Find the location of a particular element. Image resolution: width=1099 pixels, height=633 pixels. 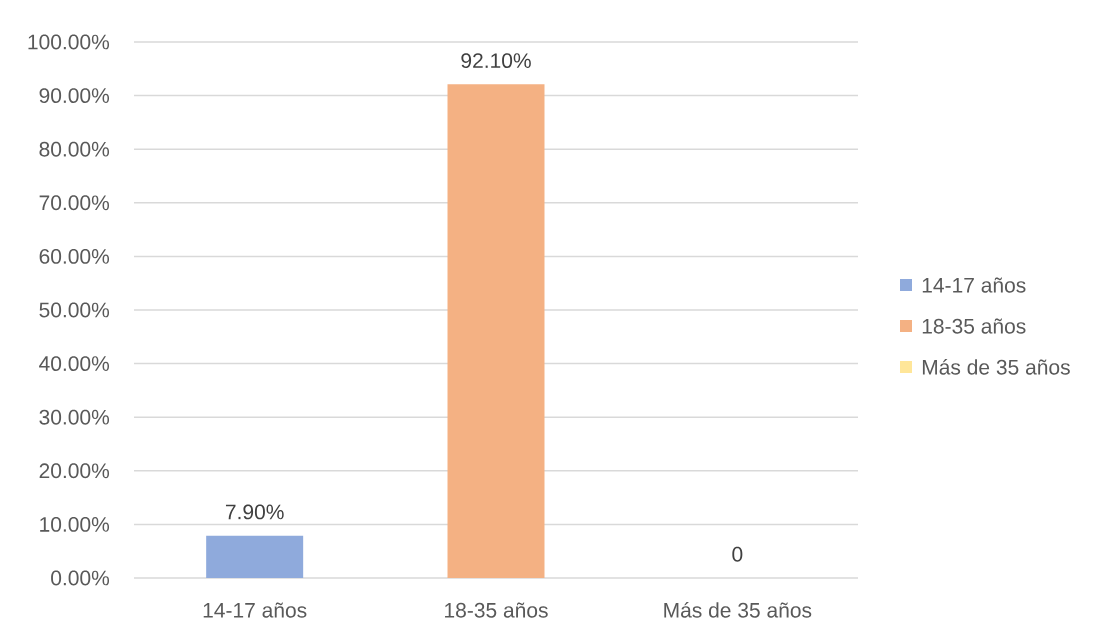

x-tick-label: 18-35 años is located at coordinates (496, 610).